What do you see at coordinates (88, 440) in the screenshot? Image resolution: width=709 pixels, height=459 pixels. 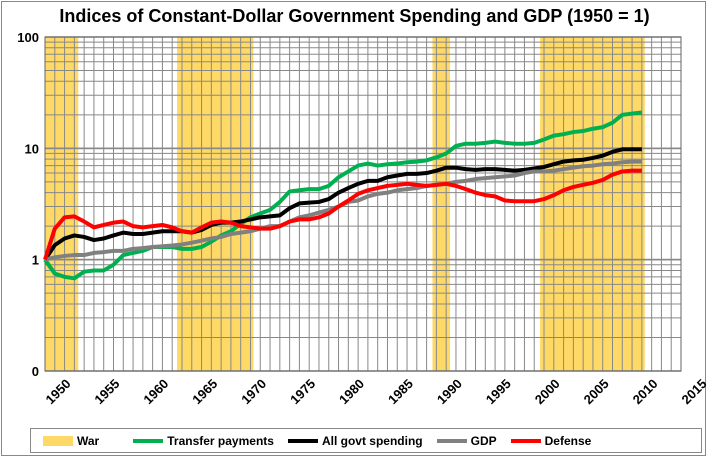 I see `legend-label: War` at bounding box center [88, 440].